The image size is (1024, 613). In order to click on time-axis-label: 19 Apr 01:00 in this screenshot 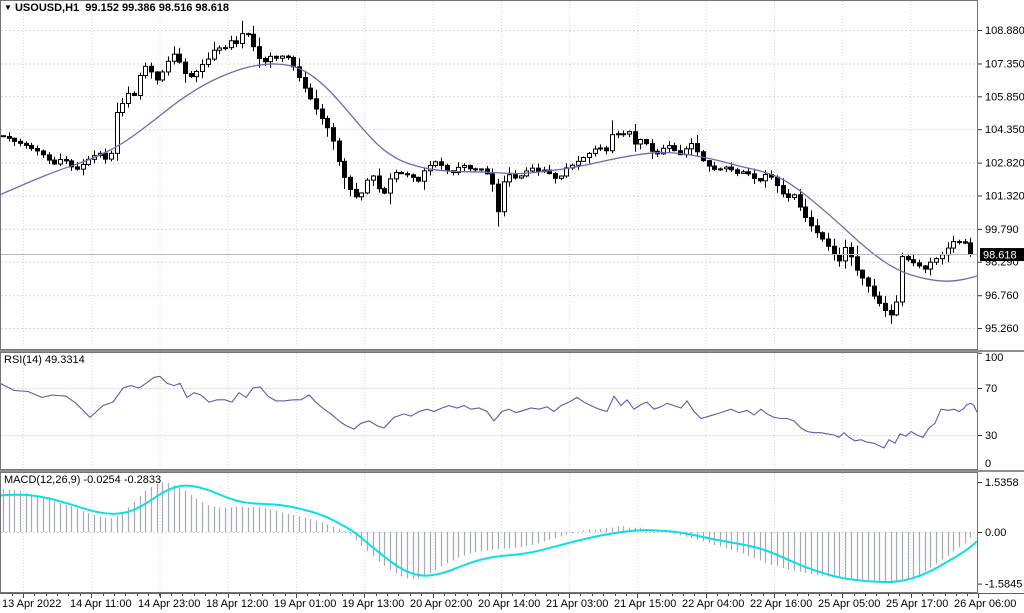, I will do `click(305, 604)`.